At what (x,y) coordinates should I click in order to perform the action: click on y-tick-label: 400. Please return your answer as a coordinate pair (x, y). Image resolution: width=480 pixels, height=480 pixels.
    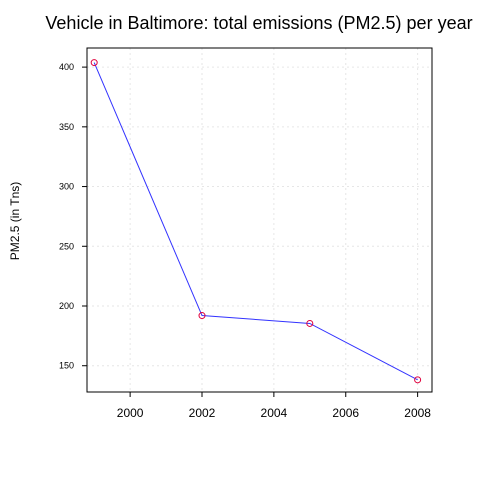
    Looking at the image, I should click on (66, 67).